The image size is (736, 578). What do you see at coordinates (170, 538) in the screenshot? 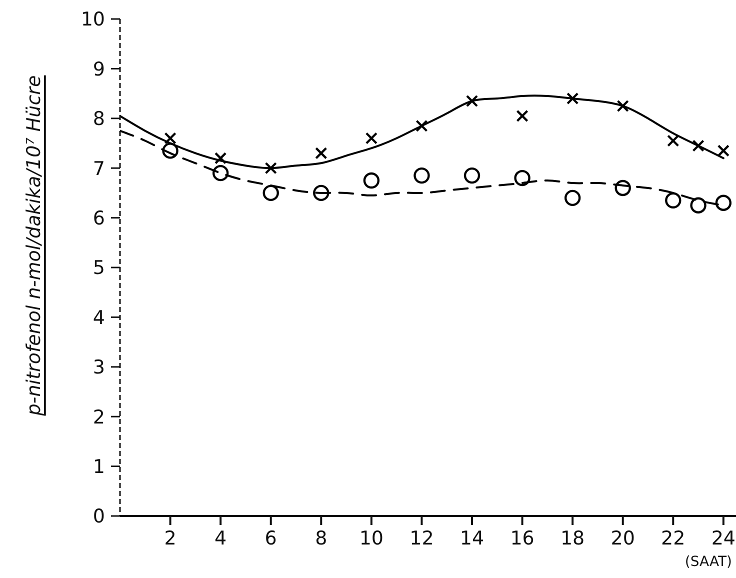
I see `x-tick-label: 2` at bounding box center [170, 538].